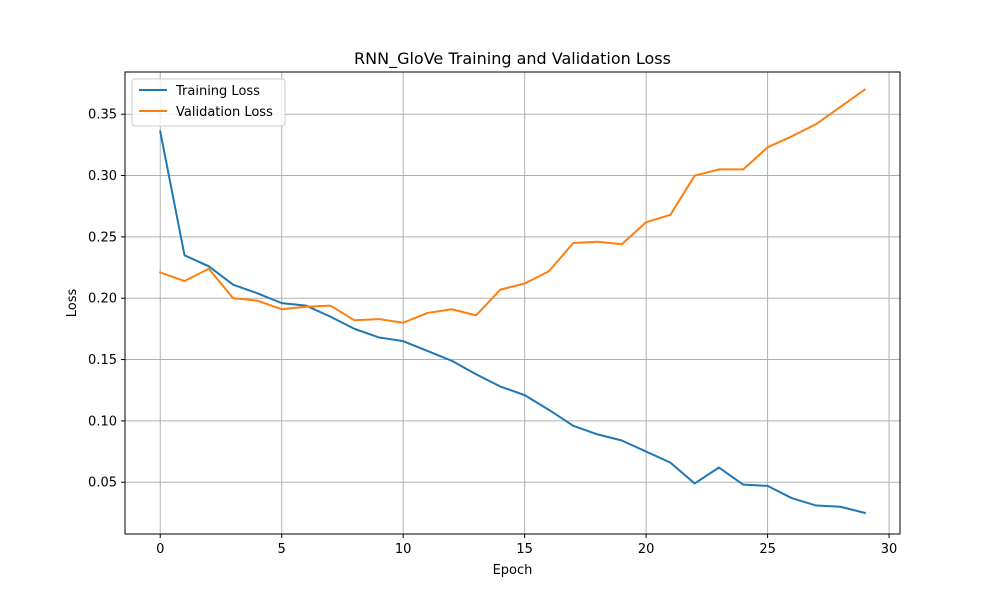  I want to click on chart-title: RNN_GloVe Training and Validation Loss, so click(512, 59).